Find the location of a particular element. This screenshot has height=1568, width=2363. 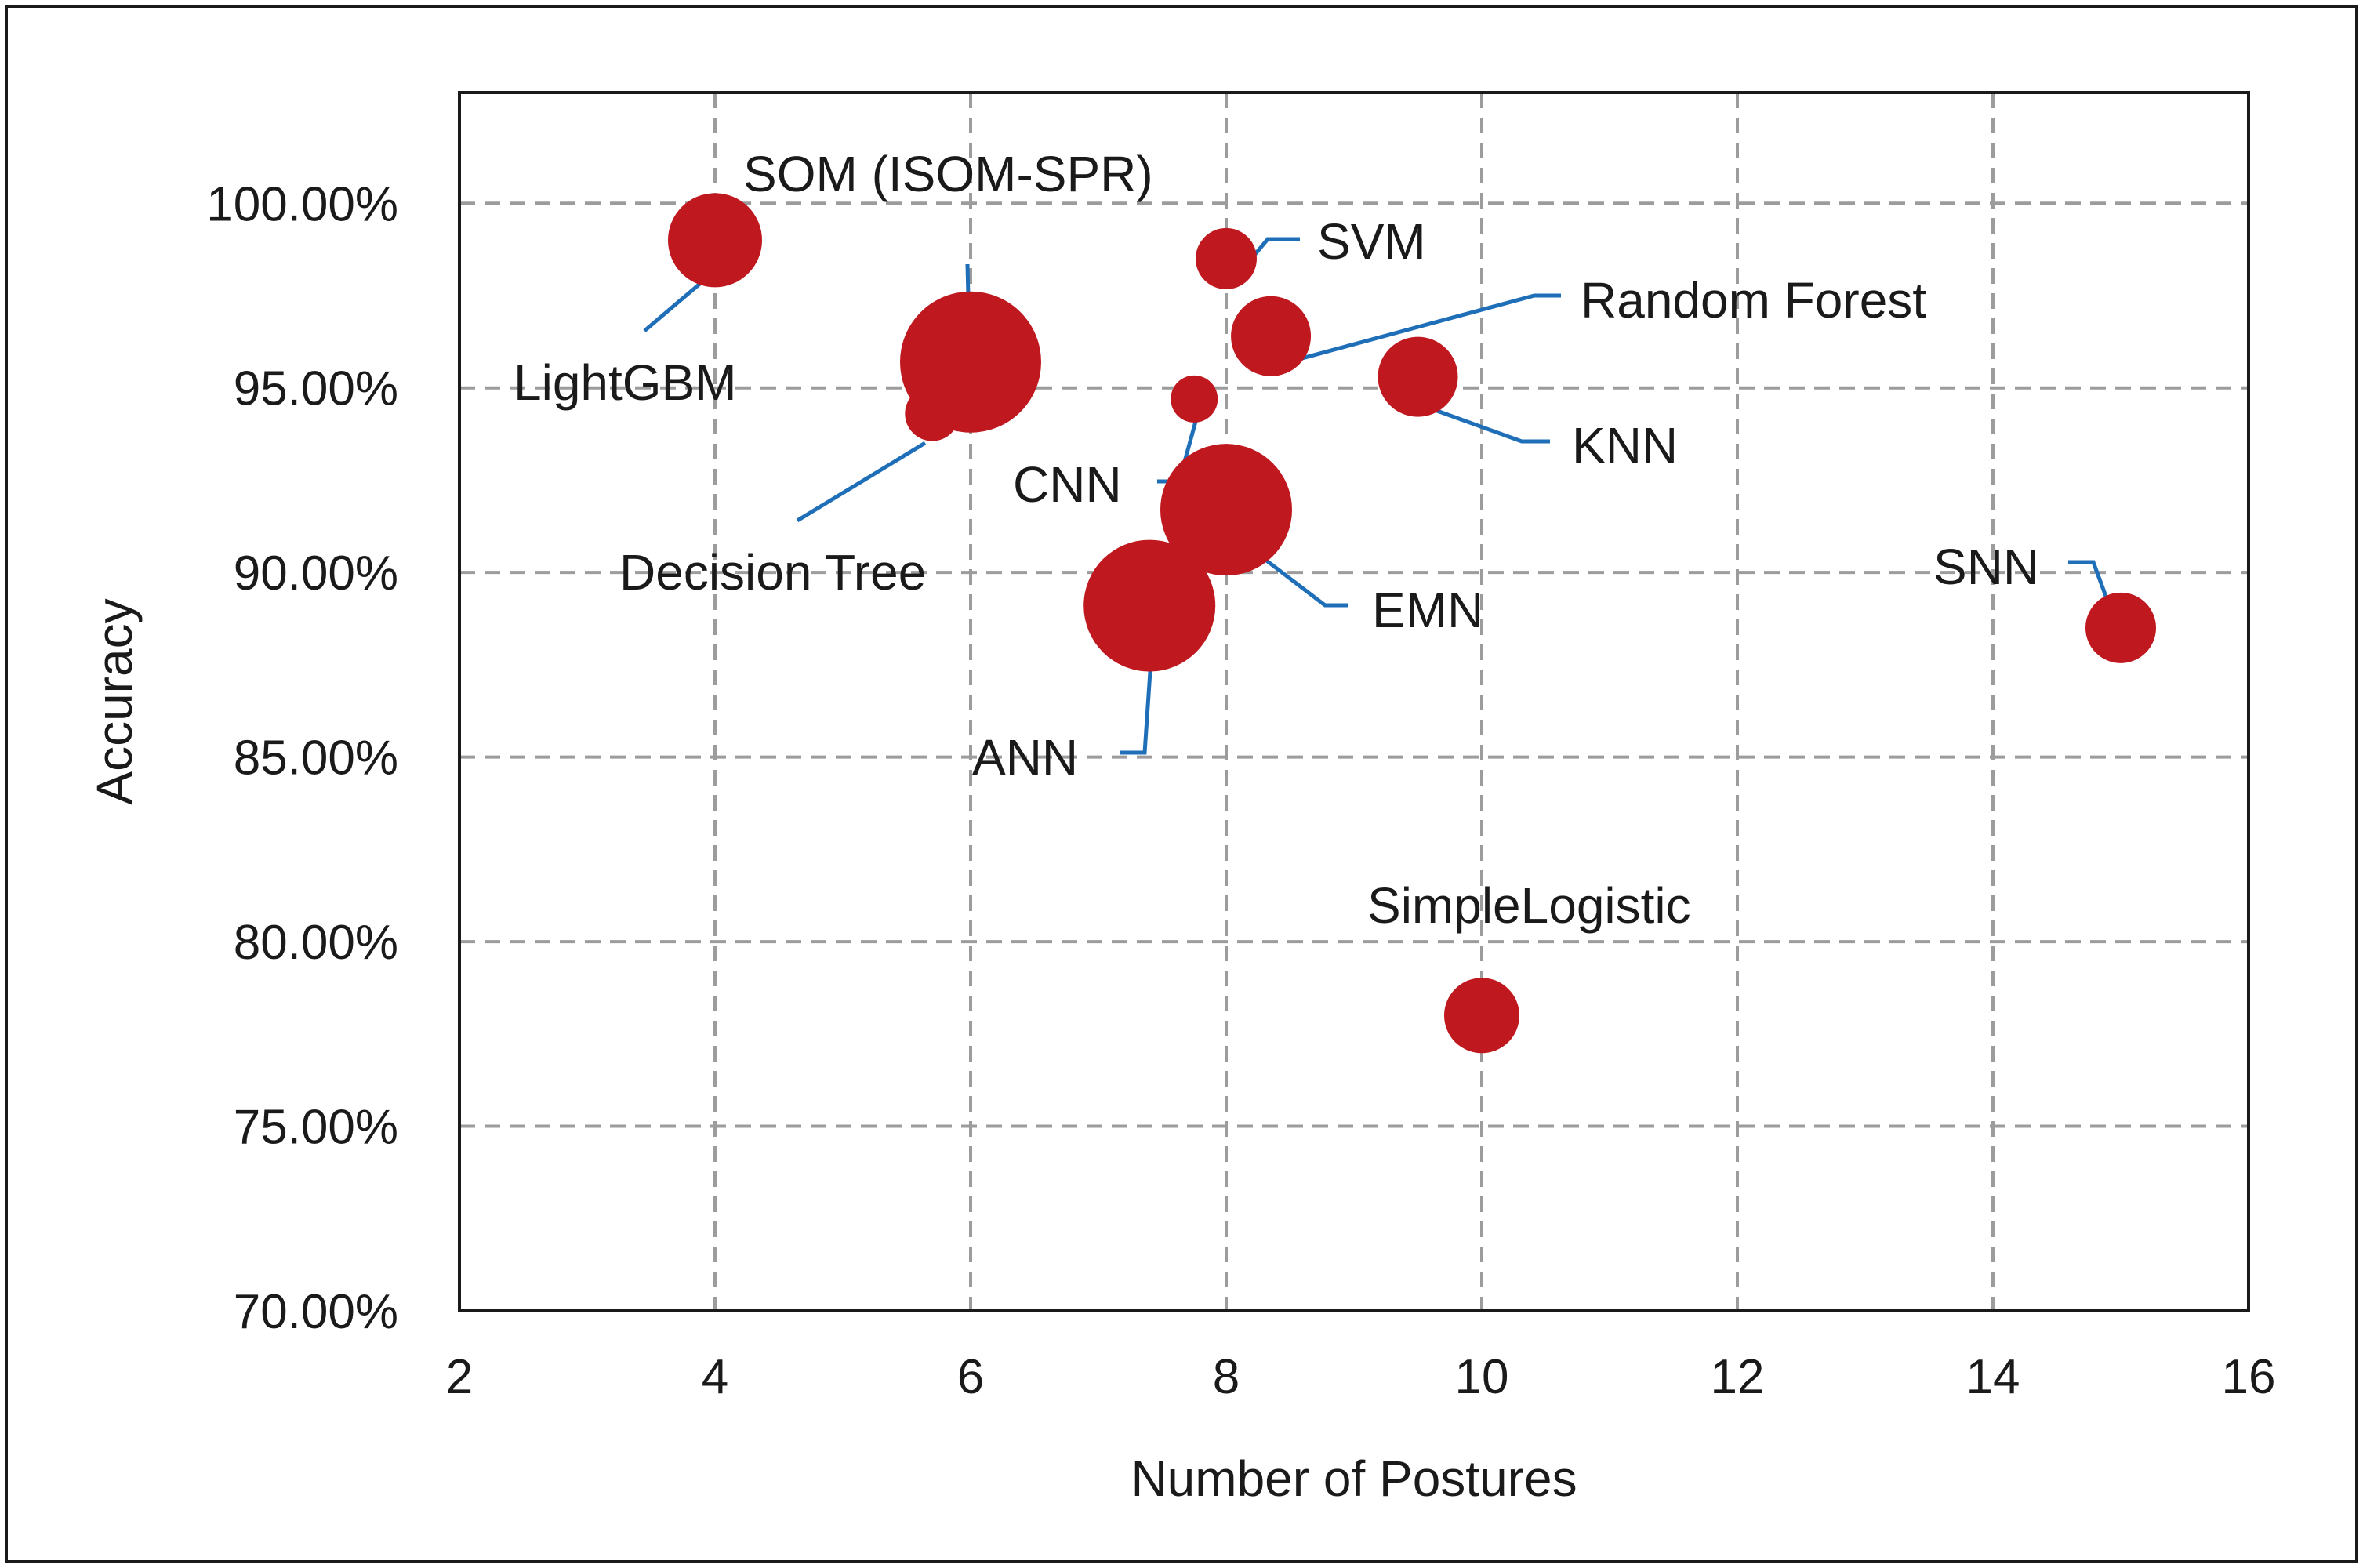

y-axis-title: Accuracy is located at coordinates (115, 701).